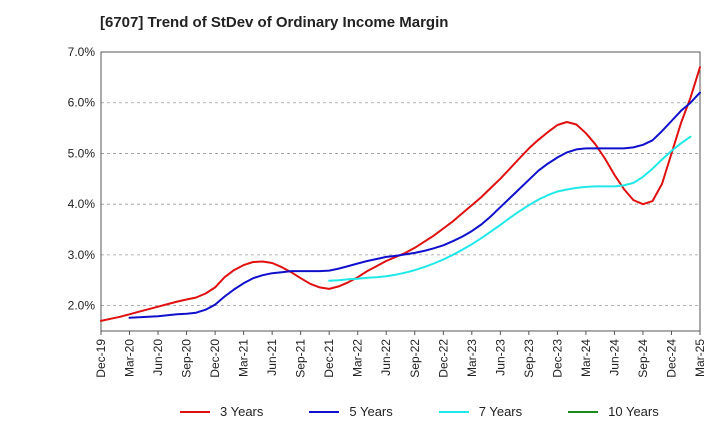  Describe the element at coordinates (329, 358) in the screenshot. I see `x-tick-label: Dec-21` at that location.